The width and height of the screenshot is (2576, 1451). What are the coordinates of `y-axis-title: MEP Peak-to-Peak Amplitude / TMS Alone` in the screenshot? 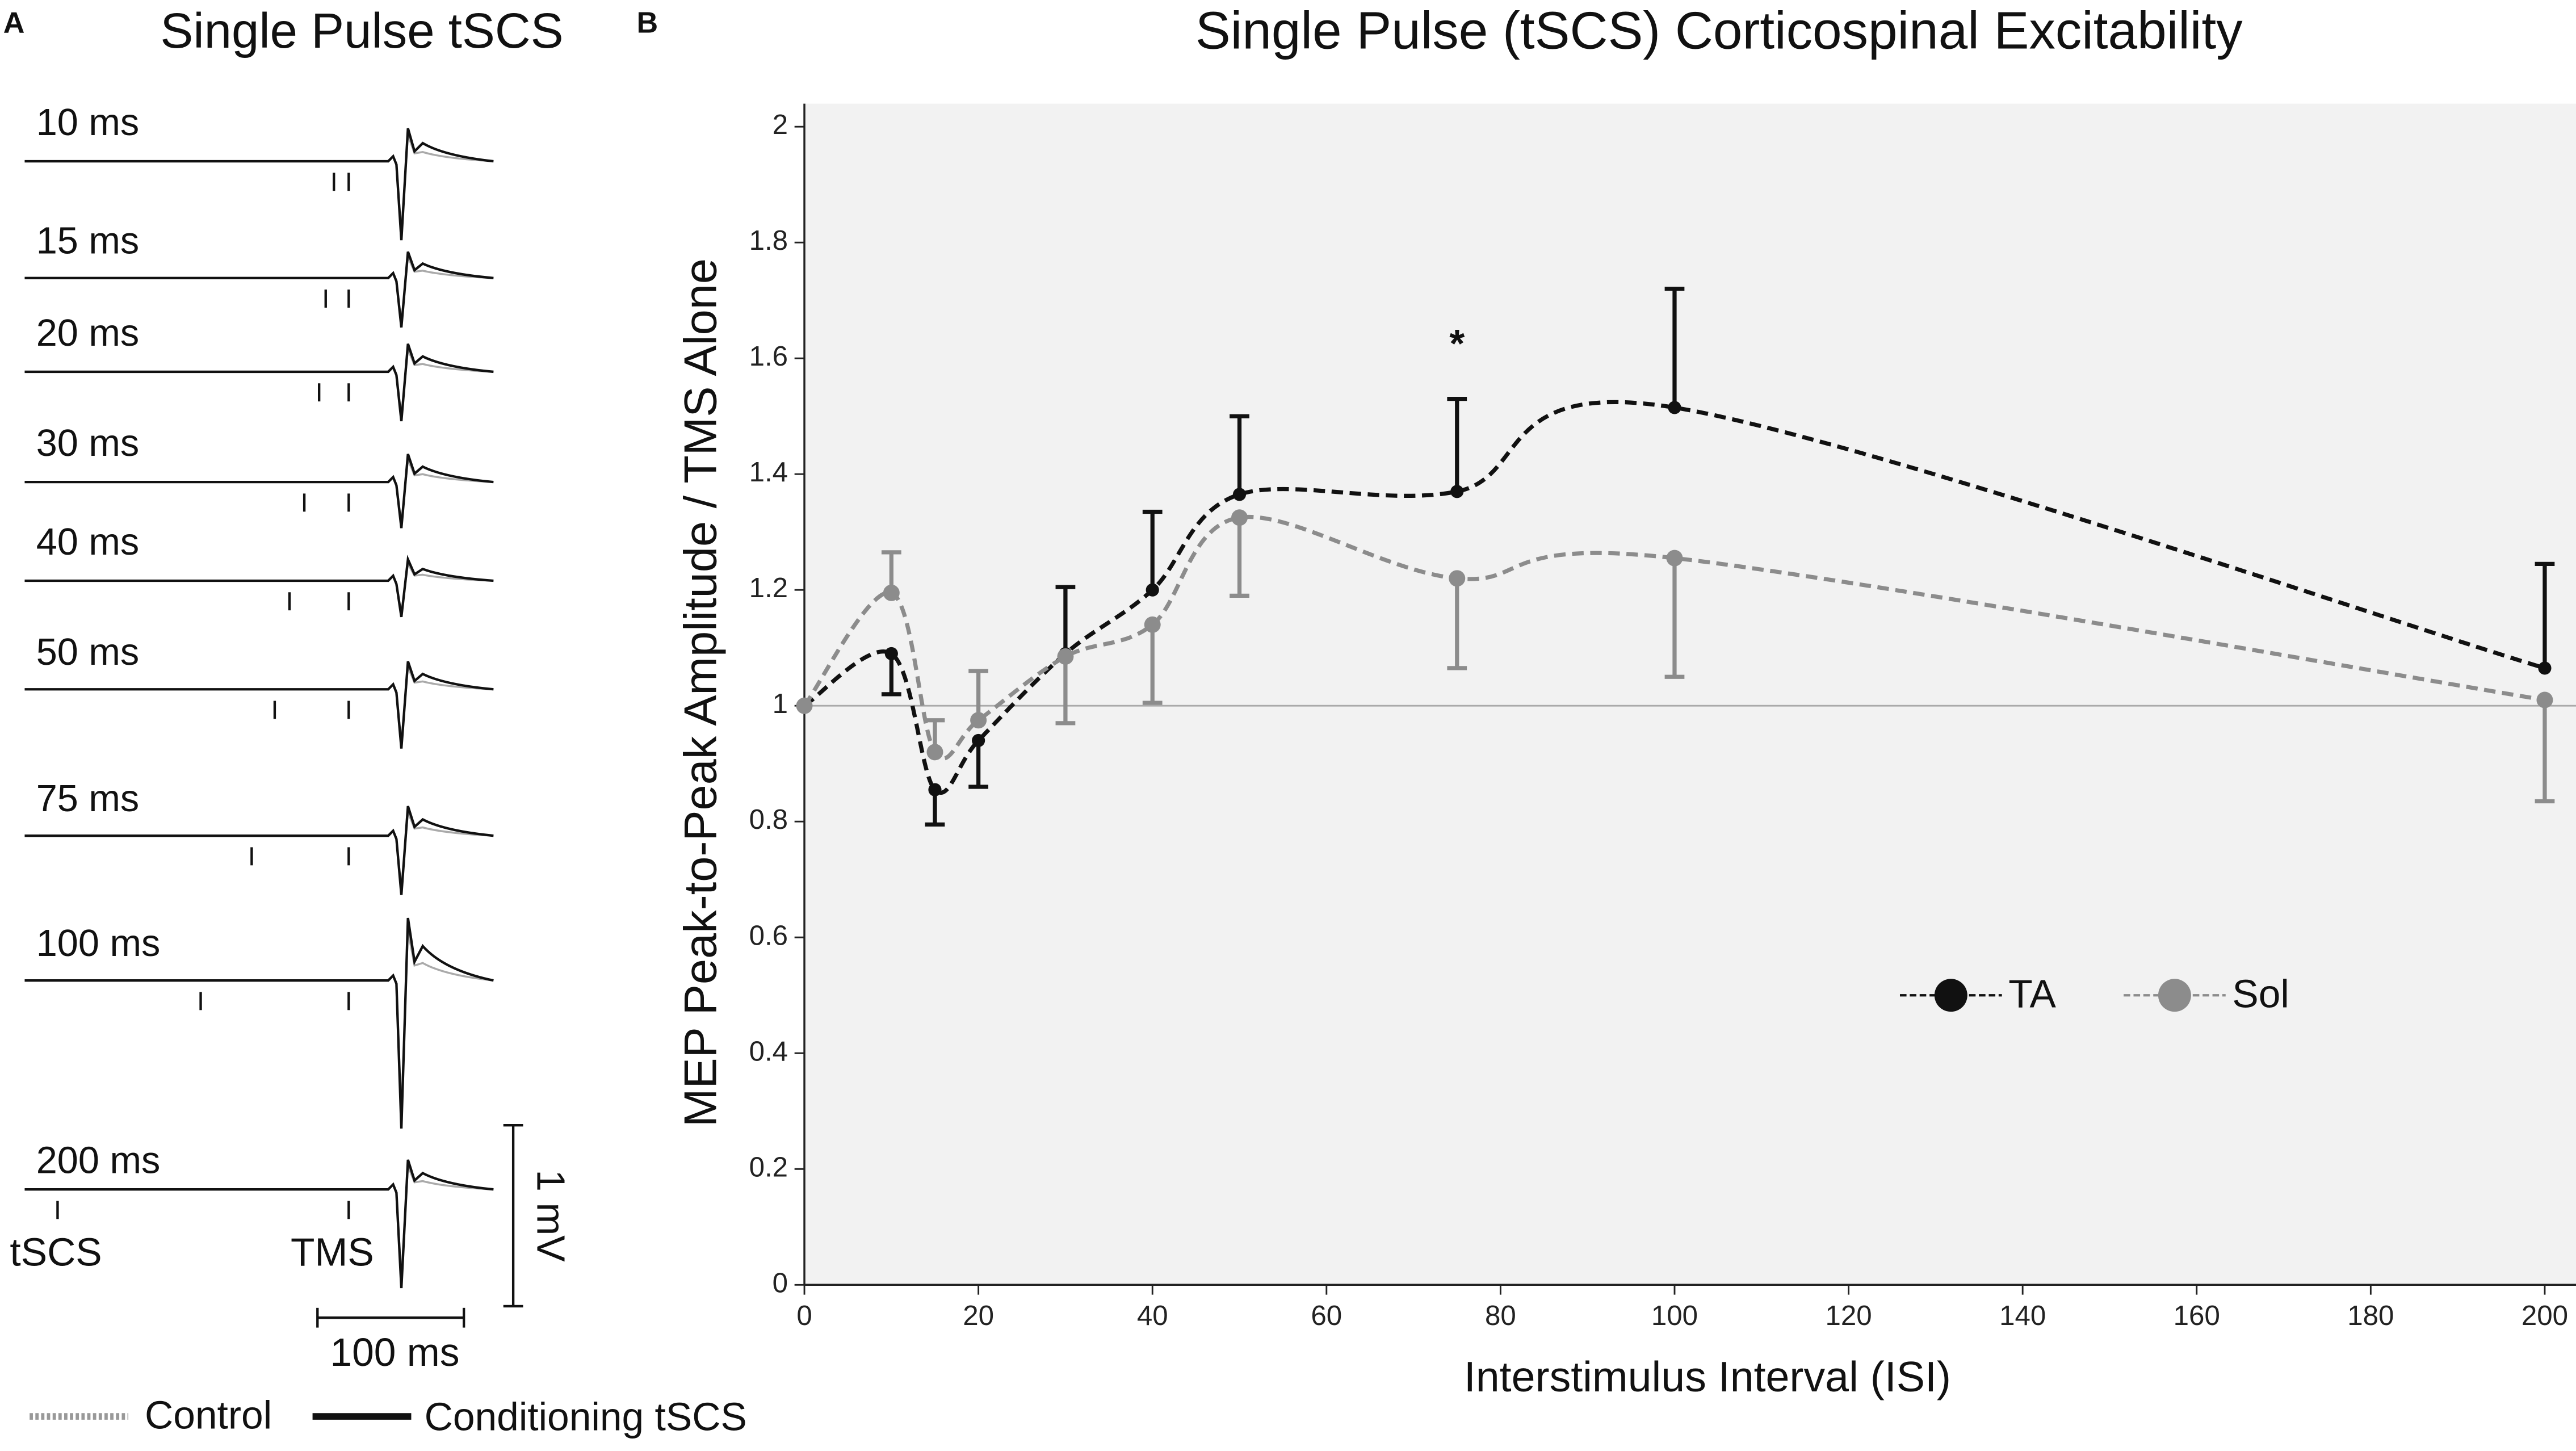 It's located at (702, 692).